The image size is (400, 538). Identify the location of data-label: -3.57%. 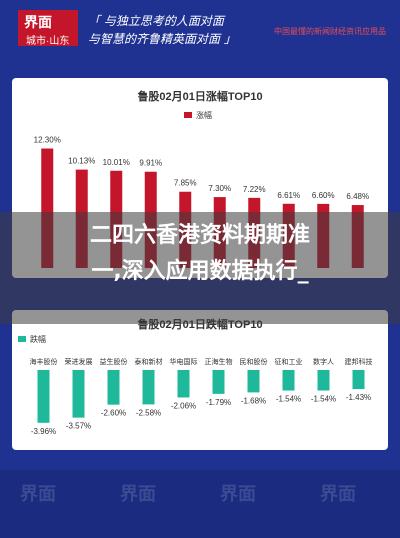
(78, 426).